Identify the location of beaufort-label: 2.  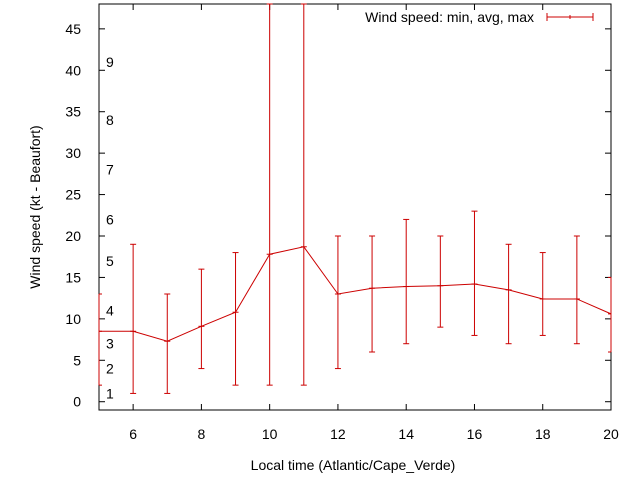
(110, 369).